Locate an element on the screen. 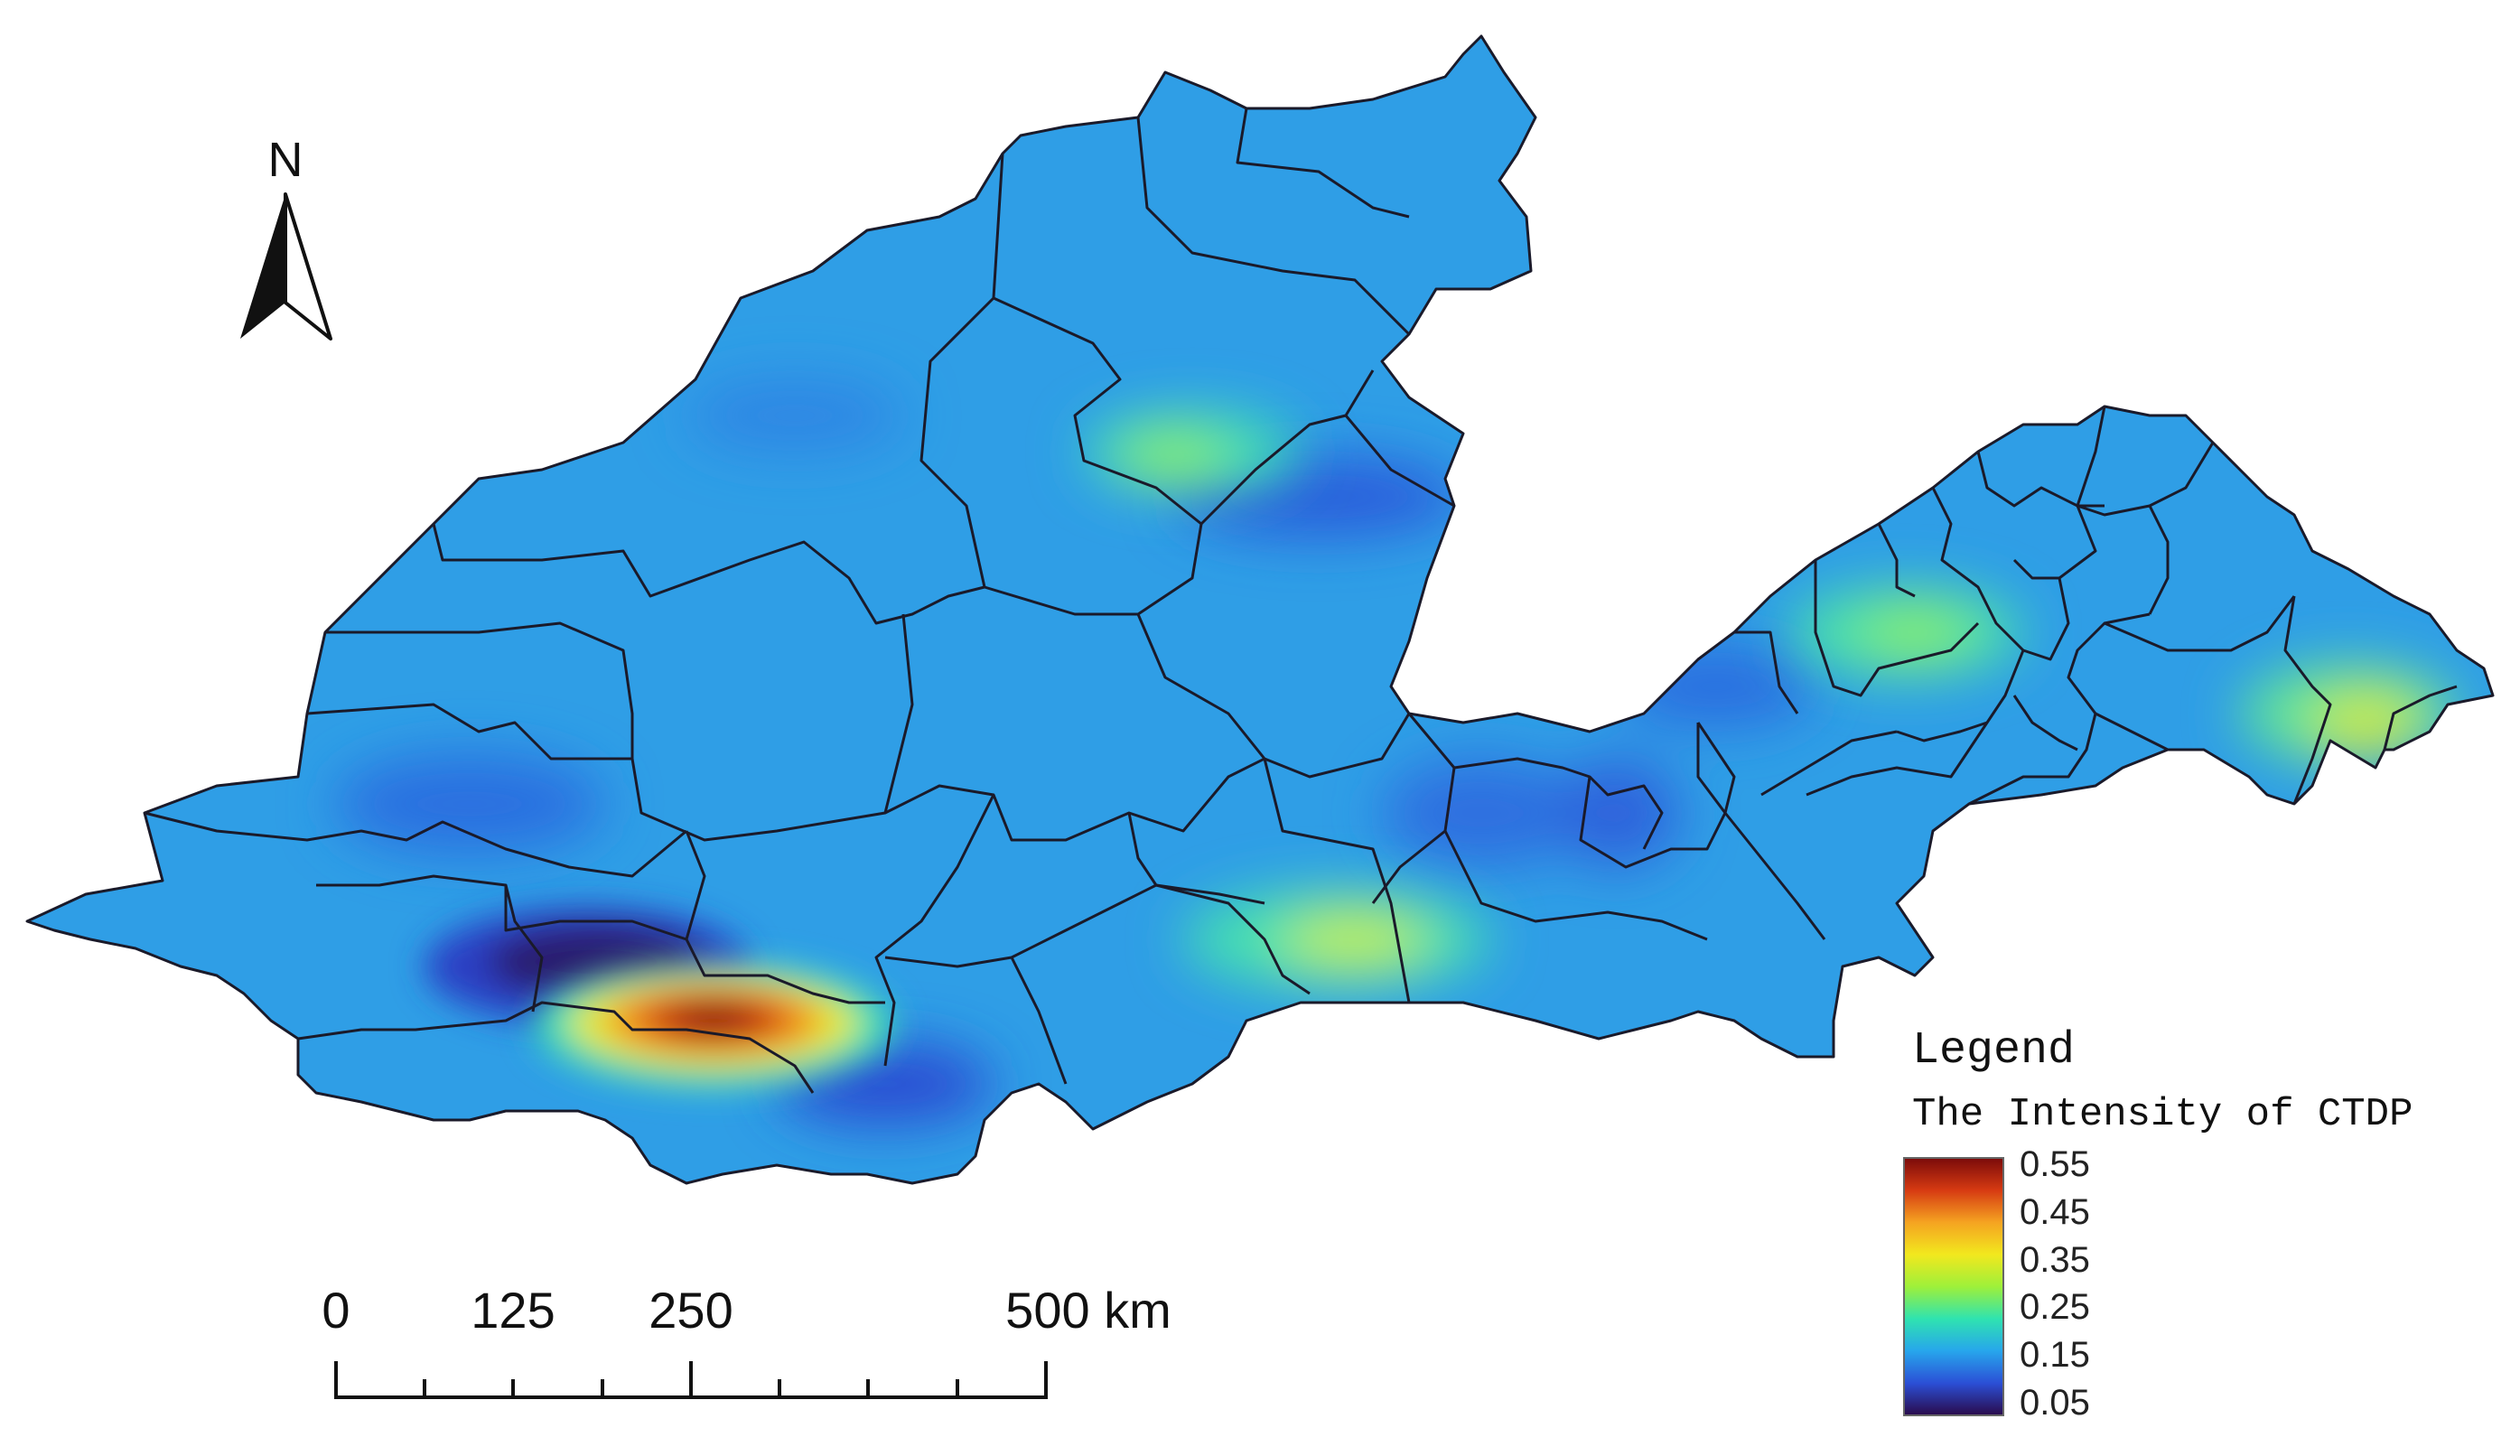 Image resolution: width=2520 pixels, height=1456 pixels. north-arrow-icon is located at coordinates (286, 266).